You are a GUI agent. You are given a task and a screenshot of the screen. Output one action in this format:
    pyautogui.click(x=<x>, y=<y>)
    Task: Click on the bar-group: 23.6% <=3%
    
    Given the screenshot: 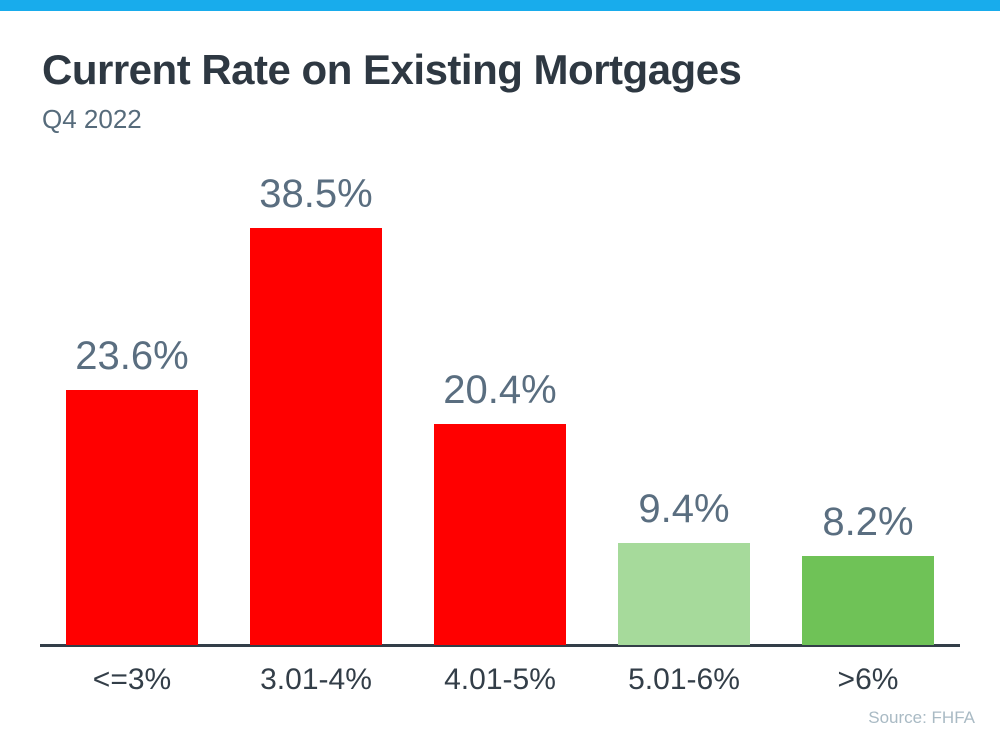 What is the action you would take?
    pyautogui.click(x=132, y=347)
    